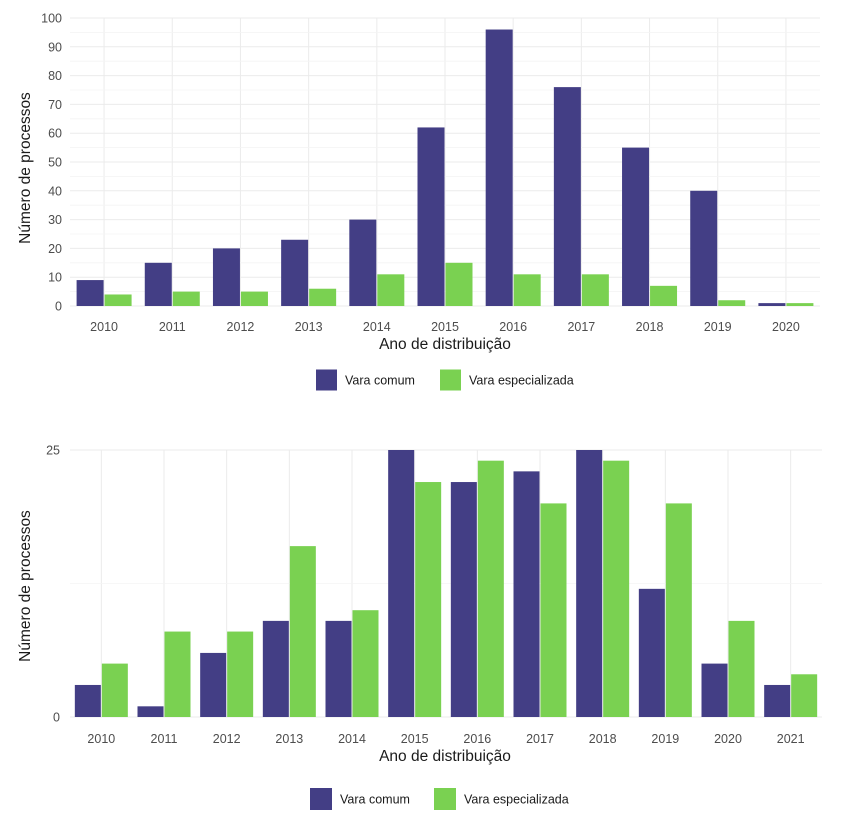 This screenshot has height=829, width=842. Describe the element at coordinates (55, 47) in the screenshot. I see `y-tick-label: 90` at that location.